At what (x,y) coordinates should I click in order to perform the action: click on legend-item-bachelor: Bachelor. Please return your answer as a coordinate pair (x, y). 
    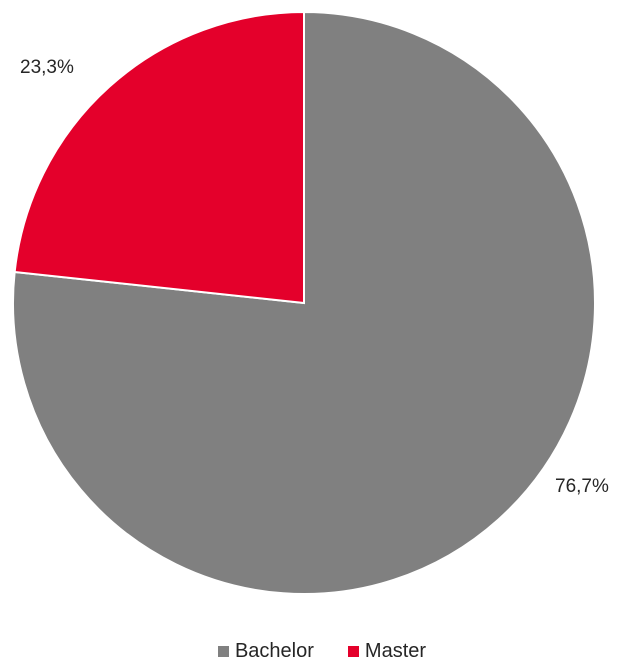
    Looking at the image, I should click on (265, 651).